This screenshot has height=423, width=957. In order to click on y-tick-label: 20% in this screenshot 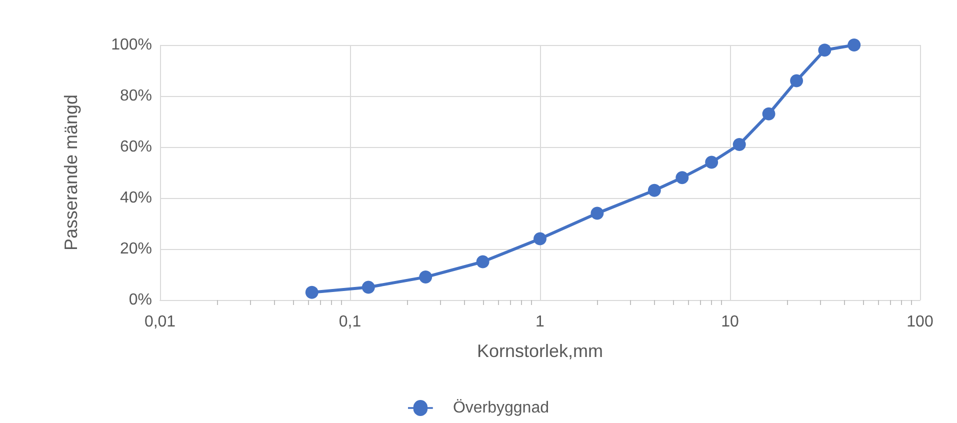, I will do `click(136, 249)`.